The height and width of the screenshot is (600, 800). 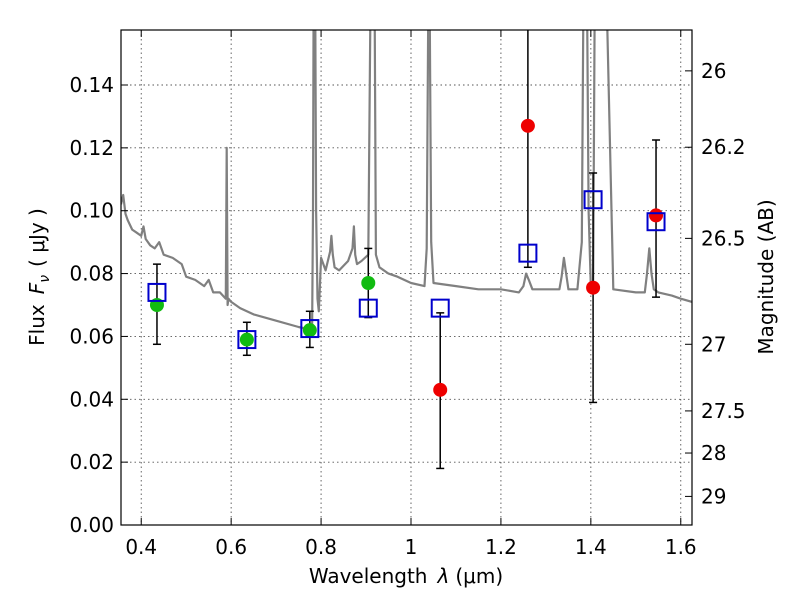 What do you see at coordinates (45, 279) in the screenshot?
I see `y-axis-title-subscript: ν` at bounding box center [45, 279].